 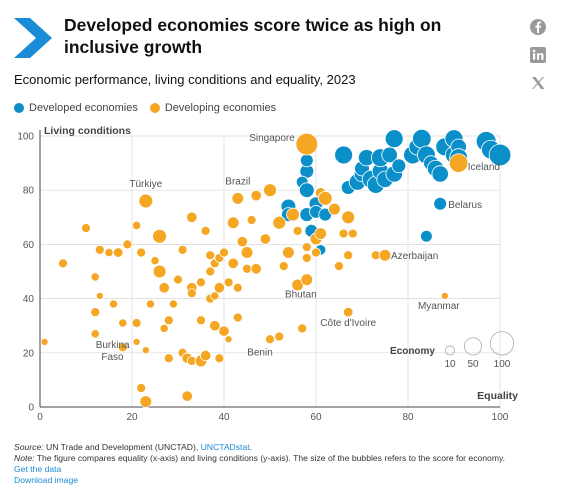 I want to click on x-tick-label: 20, so click(x=132, y=417).